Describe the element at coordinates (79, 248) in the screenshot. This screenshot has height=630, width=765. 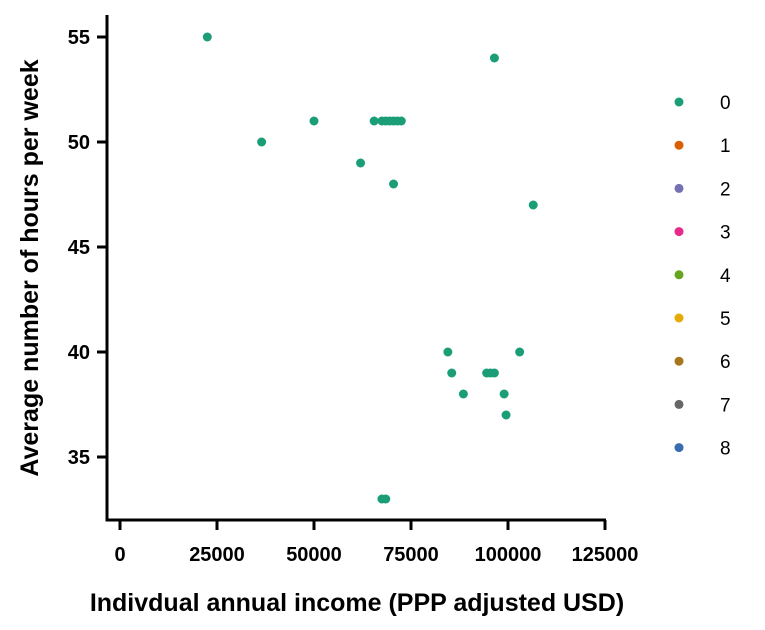
I see `y-tick-label-2: 45` at that location.